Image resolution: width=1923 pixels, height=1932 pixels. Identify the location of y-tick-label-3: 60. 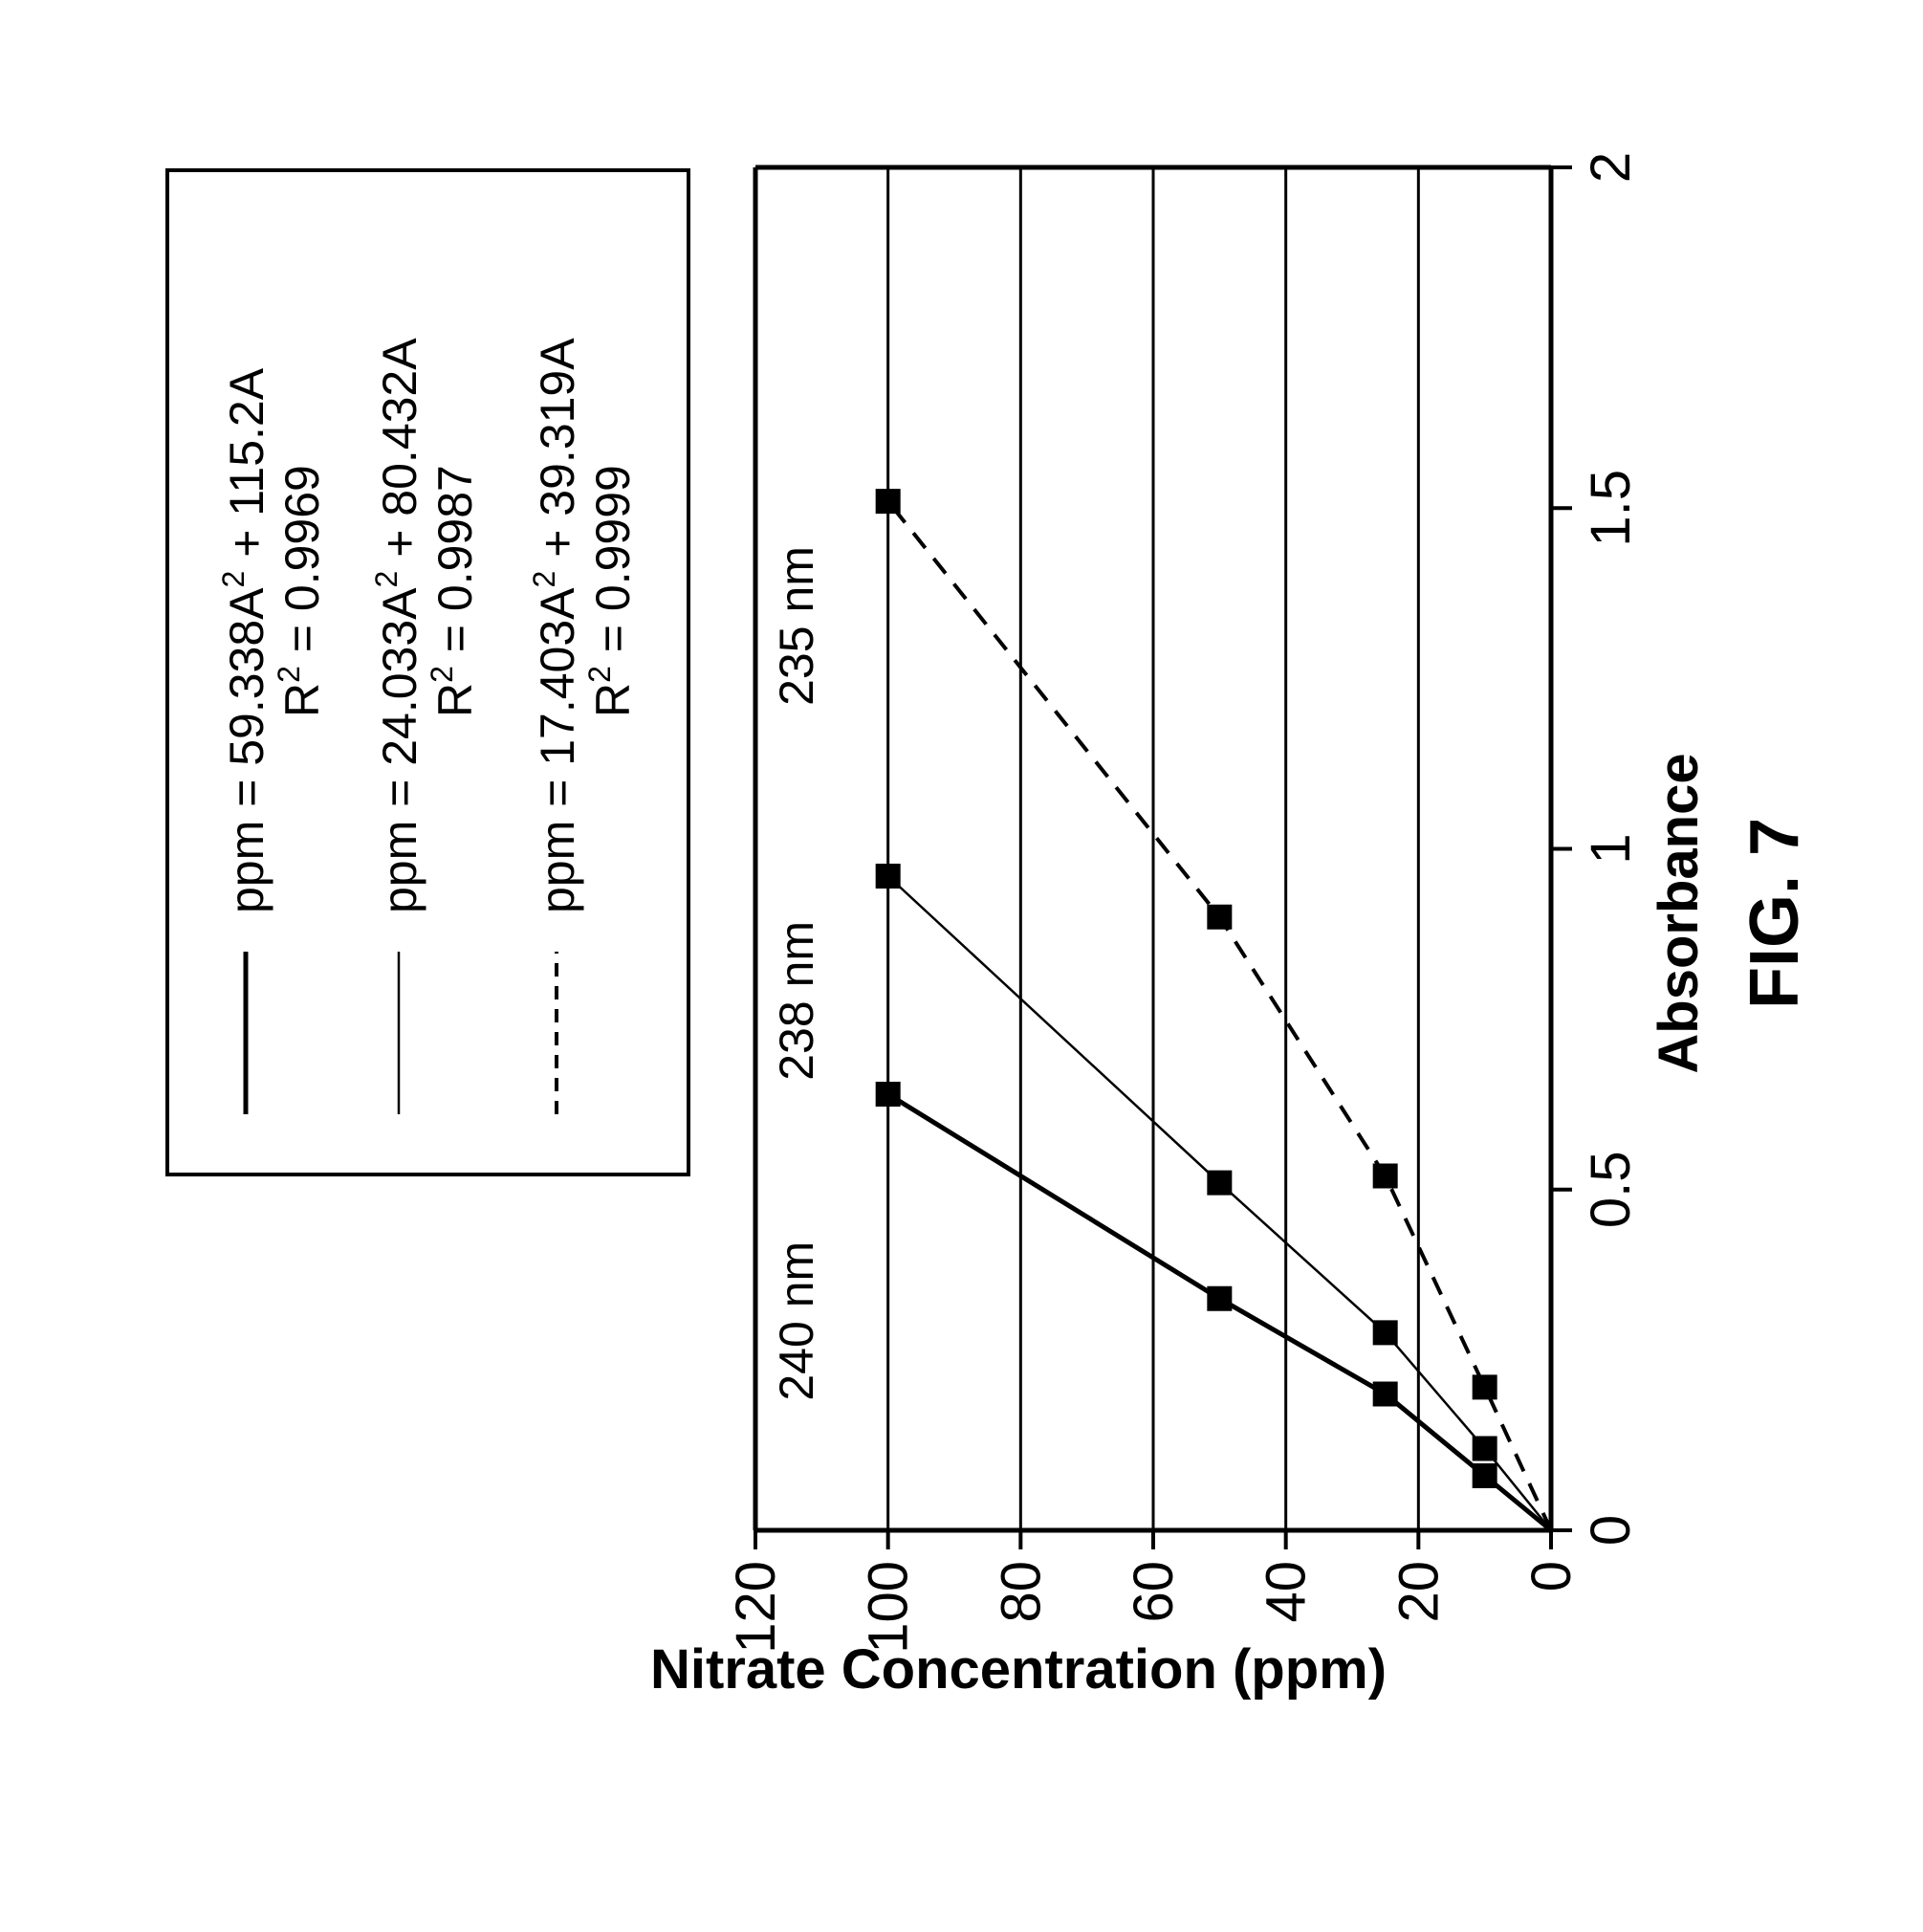
(1154, 1592).